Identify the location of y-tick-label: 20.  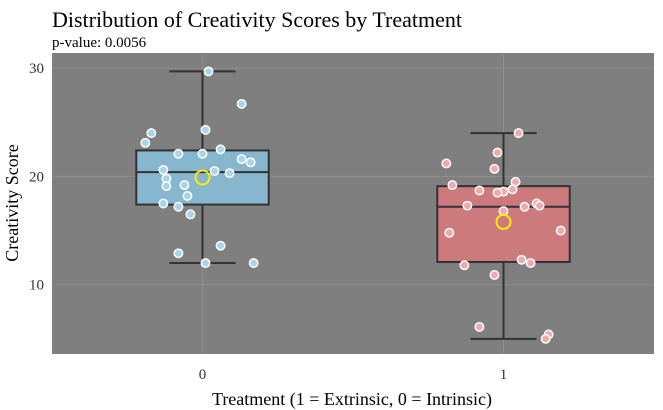
(36, 177).